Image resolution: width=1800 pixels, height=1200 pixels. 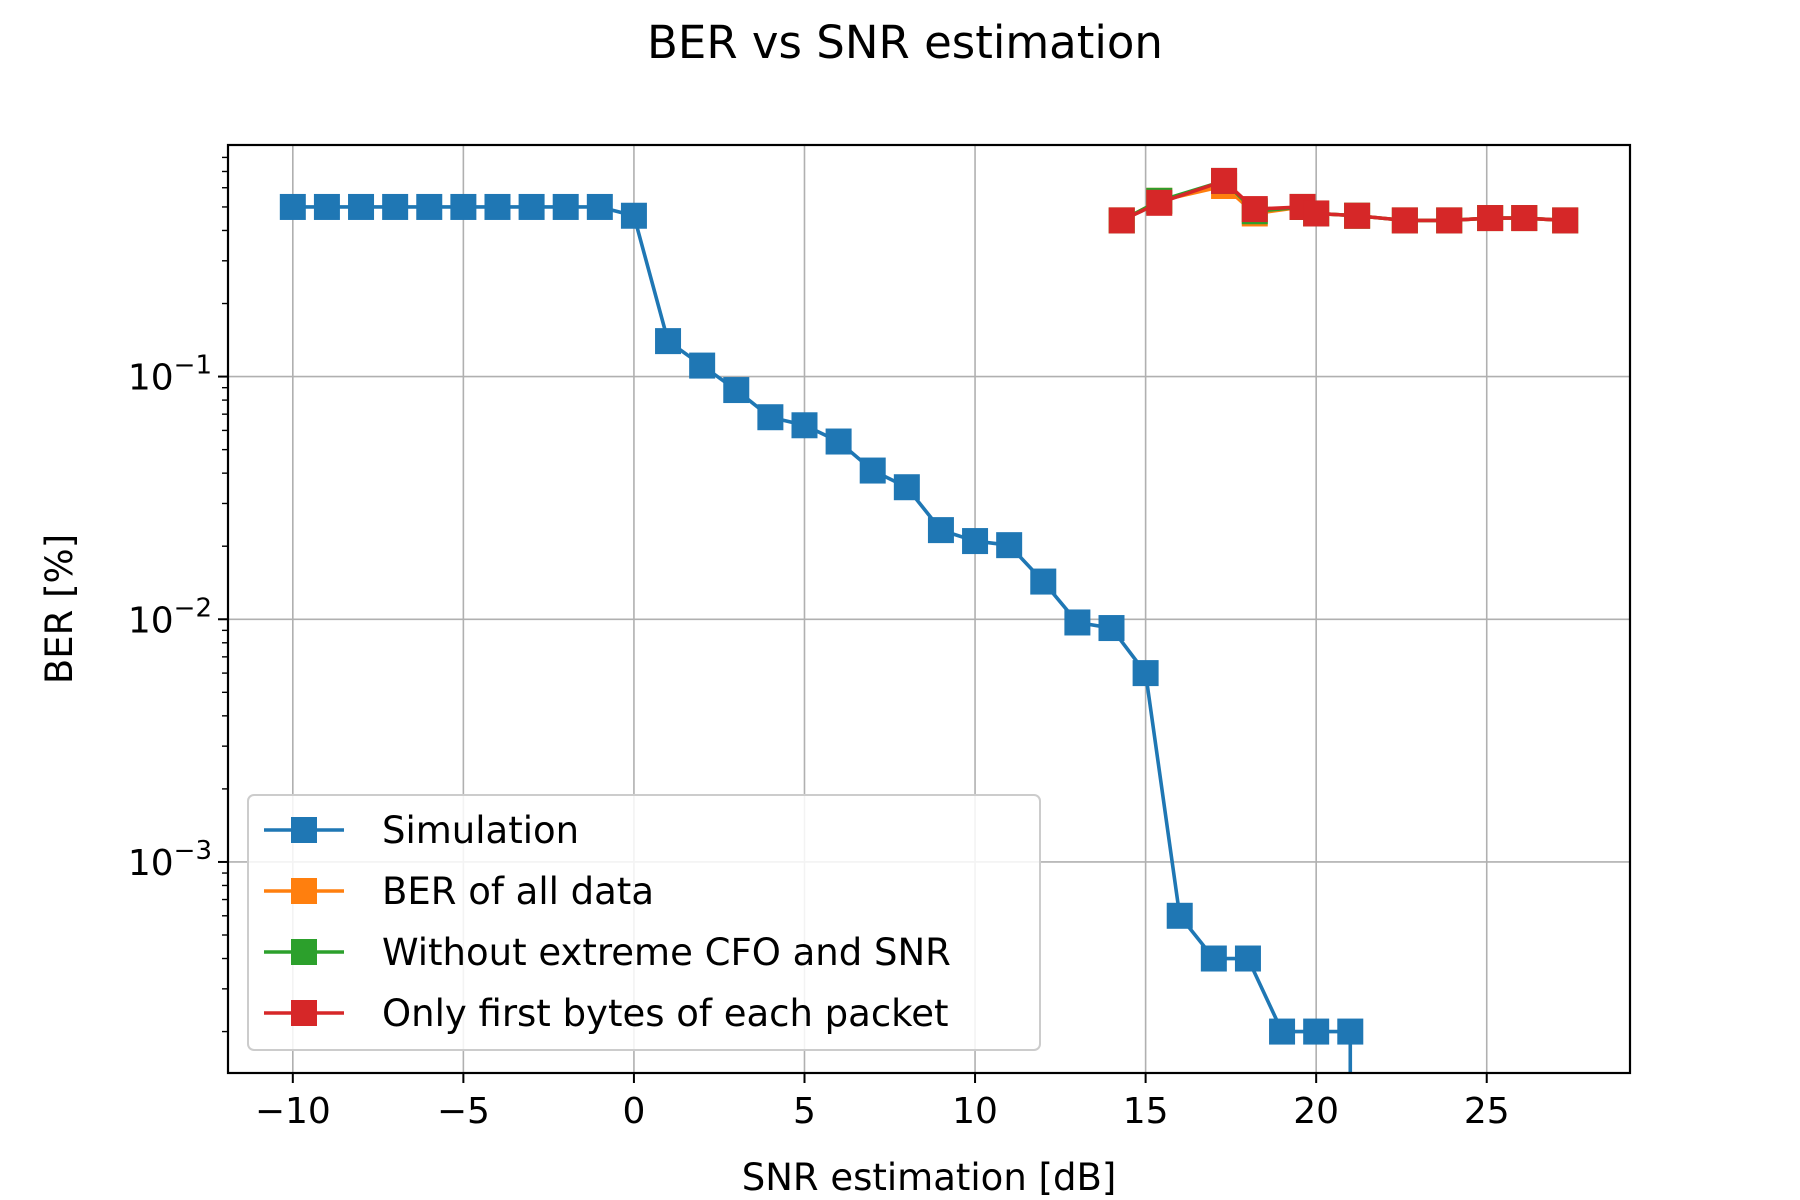 What do you see at coordinates (170, 617) in the screenshot?
I see `y-tick-label: 10⁻²` at bounding box center [170, 617].